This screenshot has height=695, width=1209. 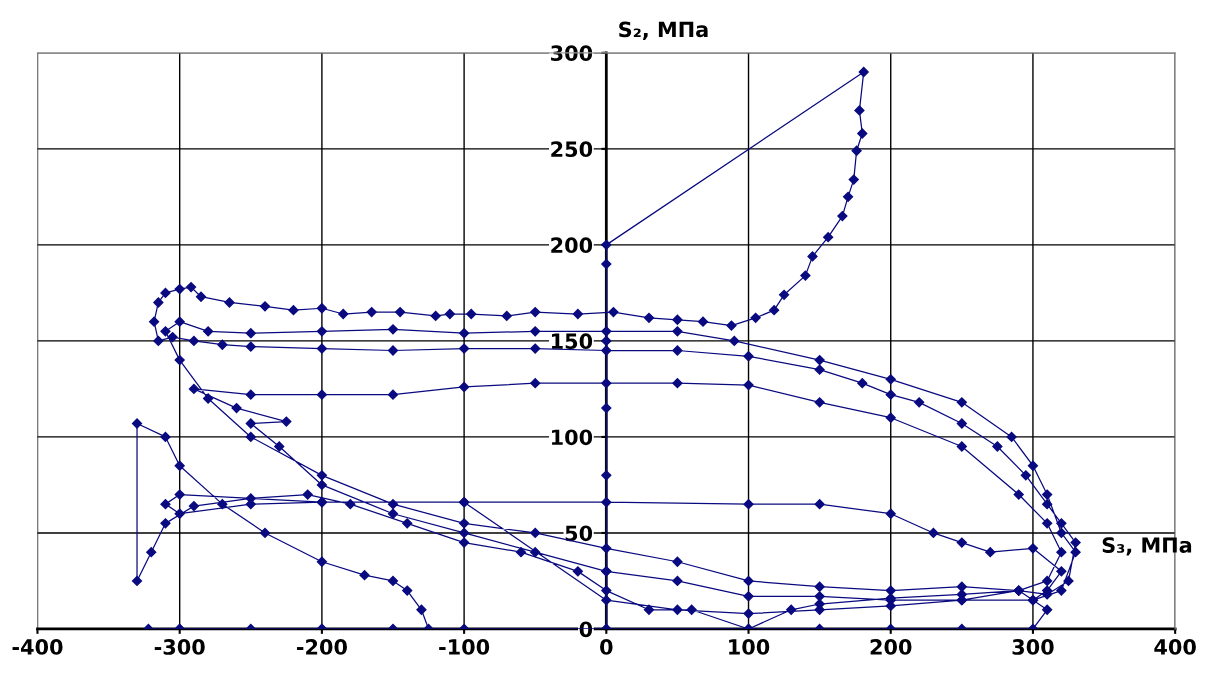 I want to click on x-tick-label: -100, so click(x=464, y=647).